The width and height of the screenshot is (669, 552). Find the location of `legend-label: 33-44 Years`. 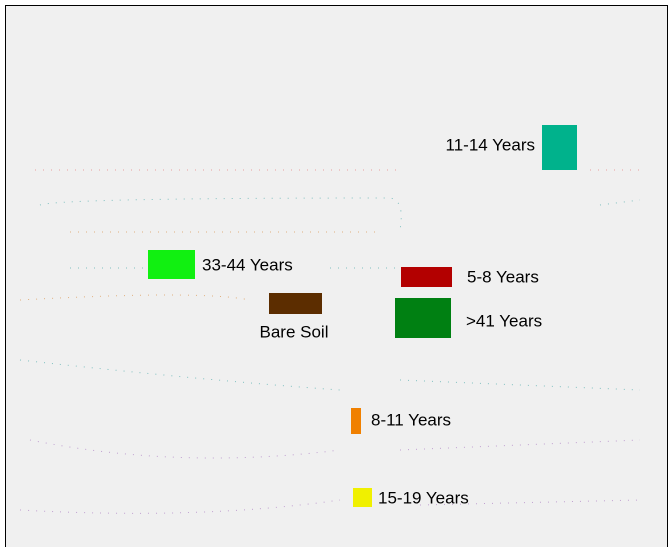

legend-label: 33-44 Years is located at coordinates (247, 264).